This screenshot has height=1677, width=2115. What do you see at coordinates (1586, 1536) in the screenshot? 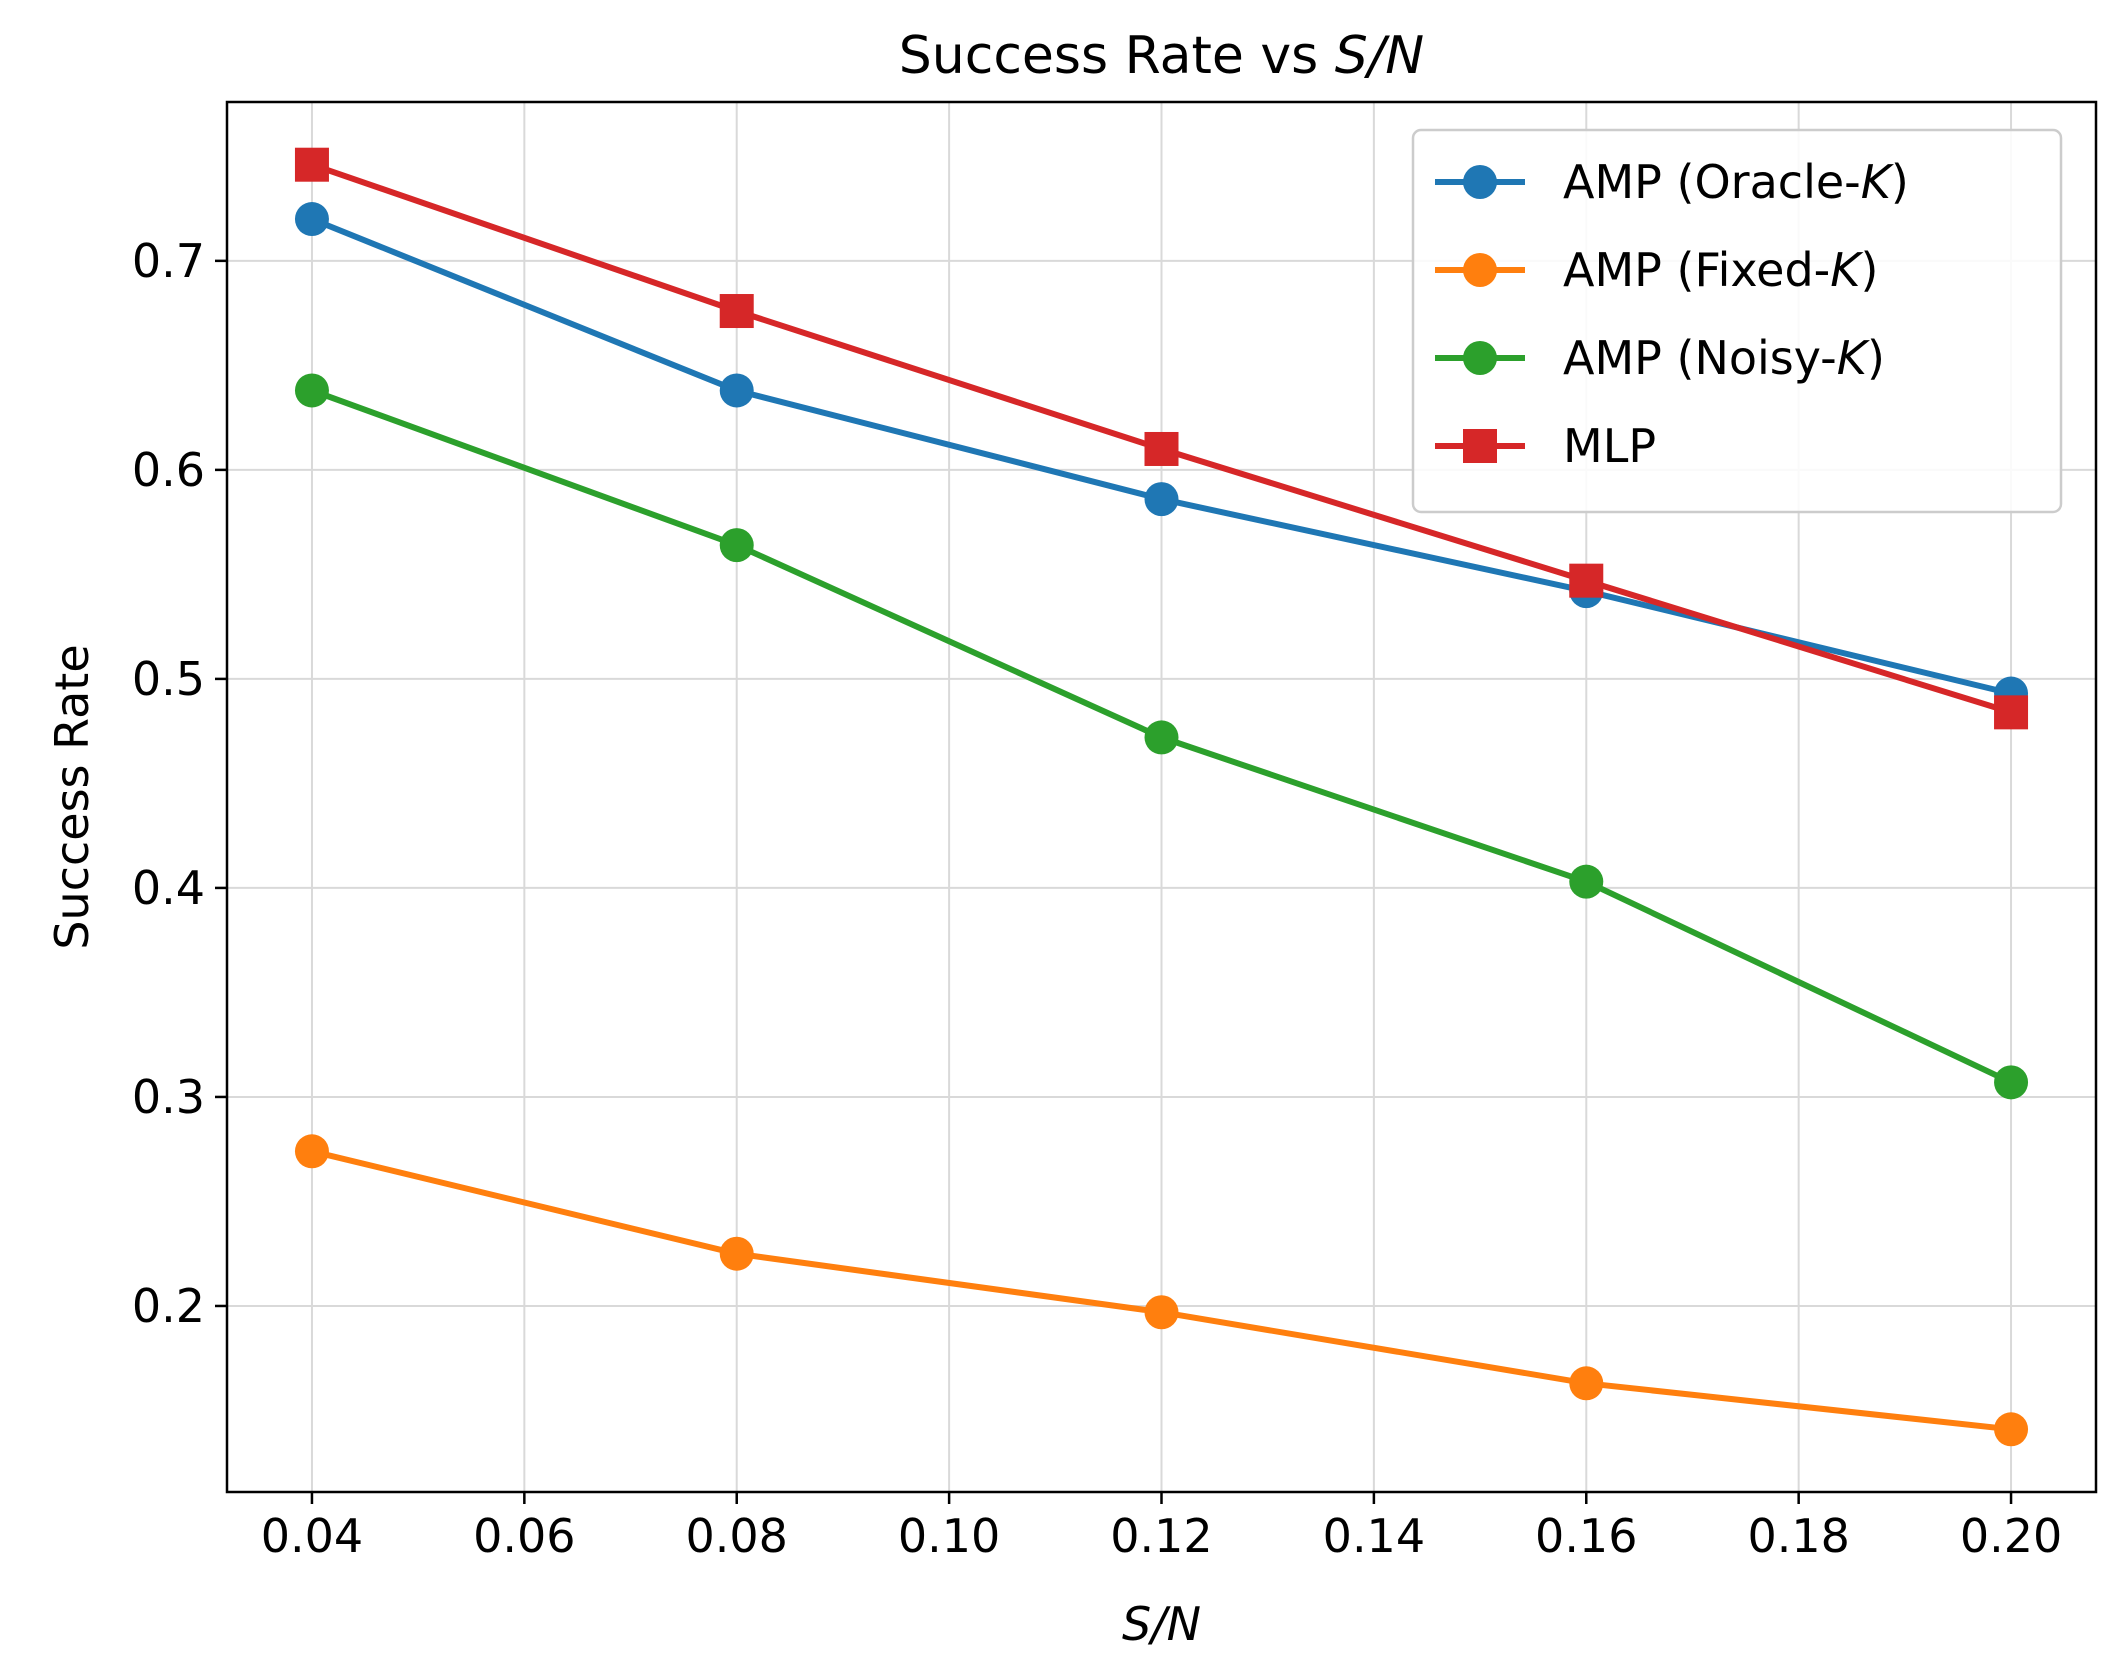
I see `x-tick-label: 0.16` at bounding box center [1586, 1536].